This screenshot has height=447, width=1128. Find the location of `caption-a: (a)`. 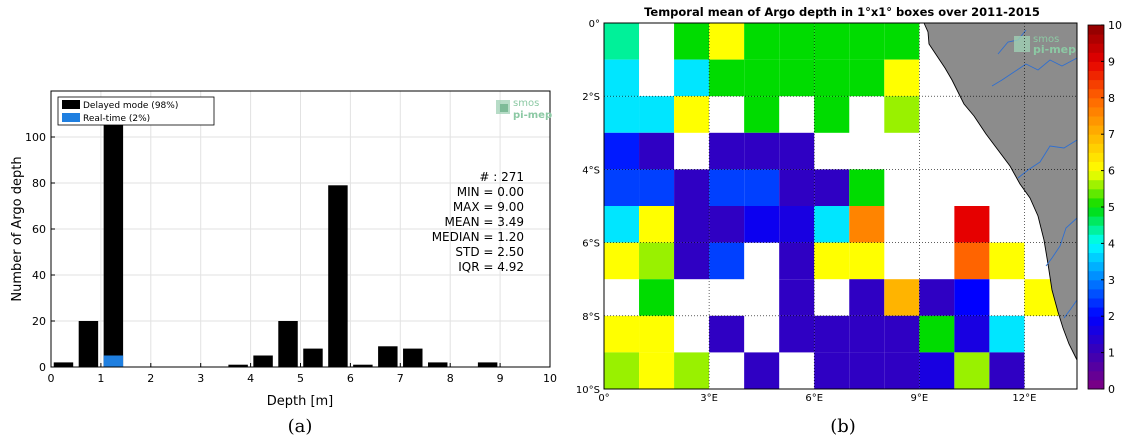

caption-a: (a) is located at coordinates (300, 426).